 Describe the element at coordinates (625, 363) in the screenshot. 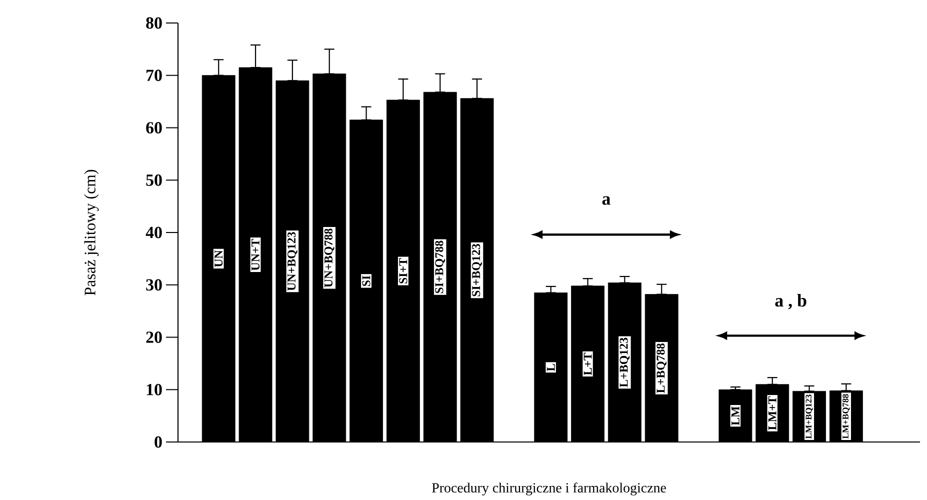

I see `x-tick-label: L+BQ123` at that location.